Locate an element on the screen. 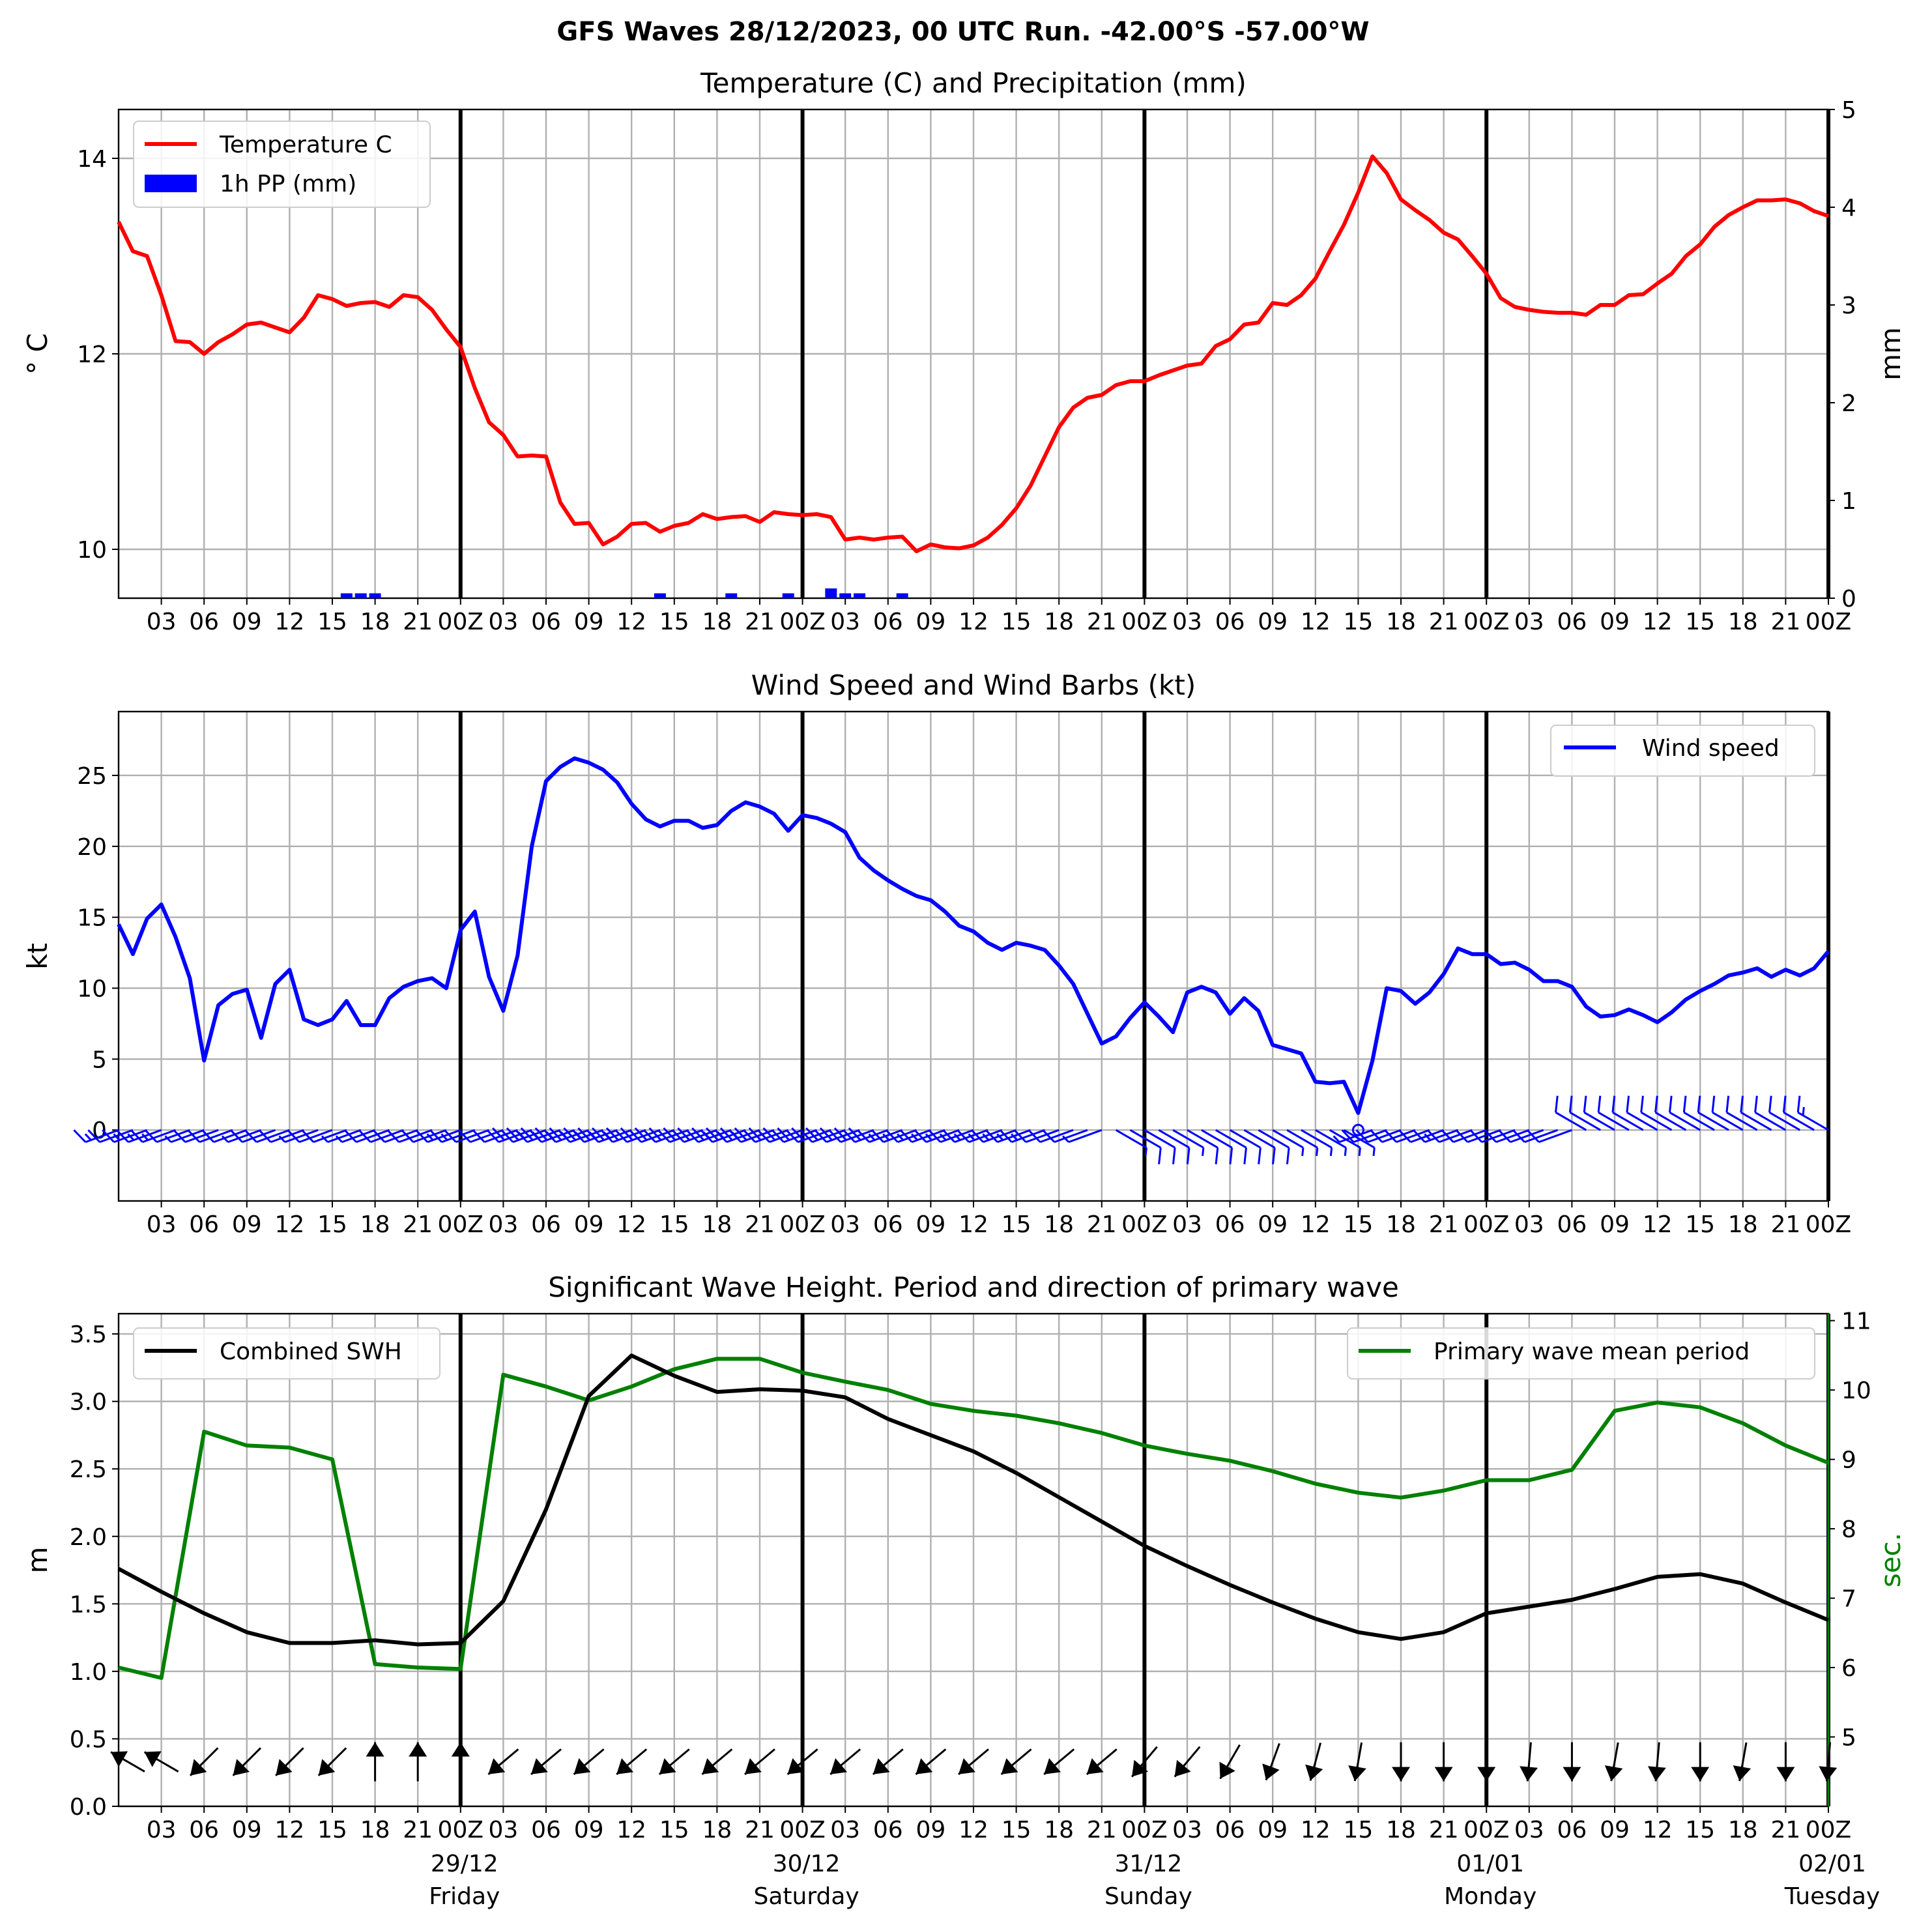 The image size is (1932, 1921). y-tick-label: 3.5 is located at coordinates (88, 1335).